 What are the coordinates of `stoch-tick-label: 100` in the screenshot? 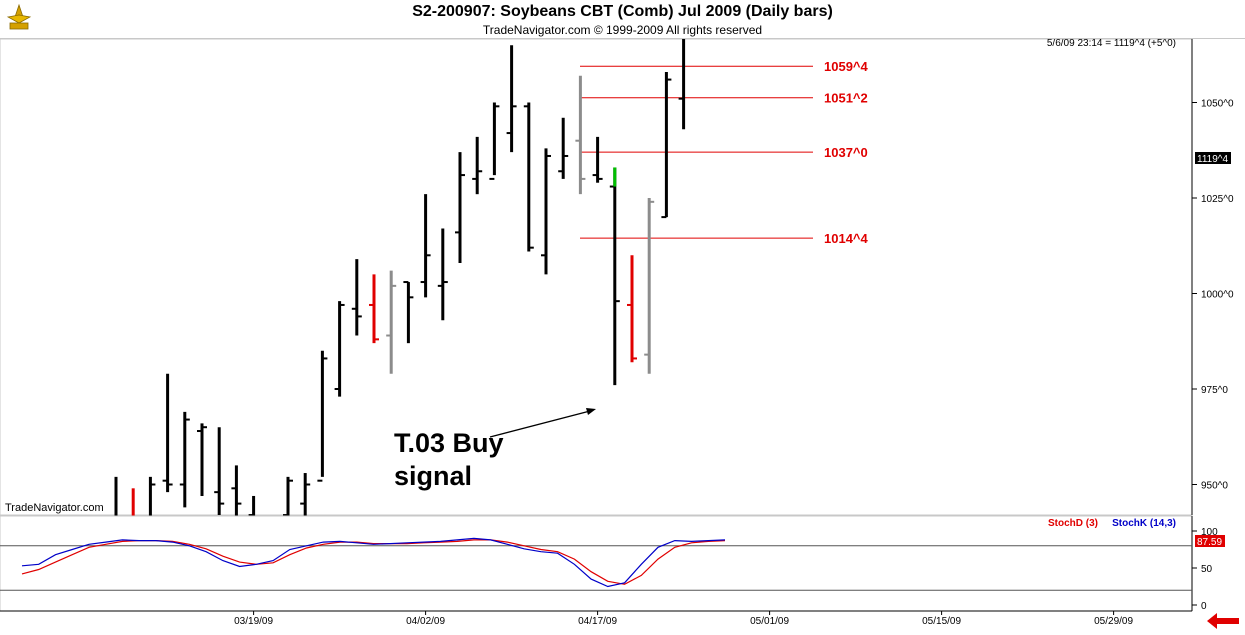 It's located at (1209, 532).